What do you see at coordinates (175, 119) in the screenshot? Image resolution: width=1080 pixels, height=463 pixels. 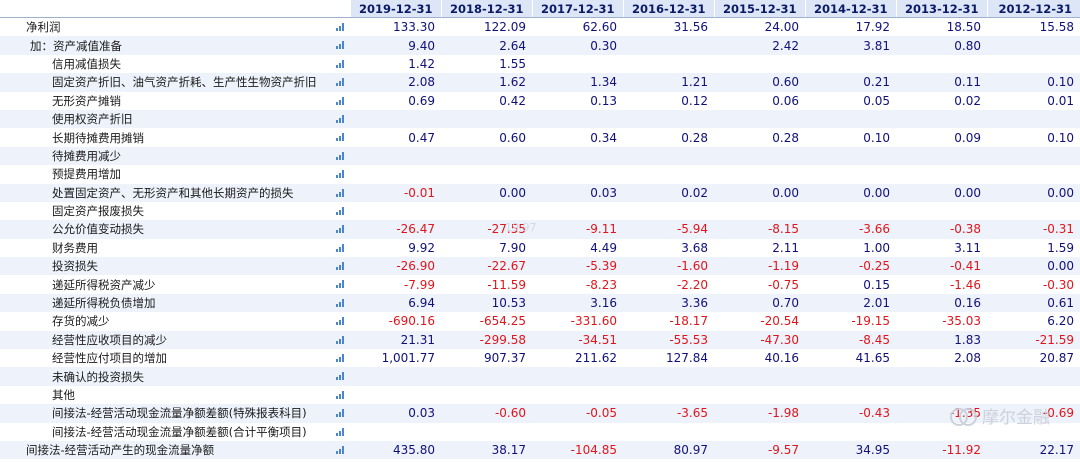 I see `row-label-cell: 使用权资产折旧` at bounding box center [175, 119].